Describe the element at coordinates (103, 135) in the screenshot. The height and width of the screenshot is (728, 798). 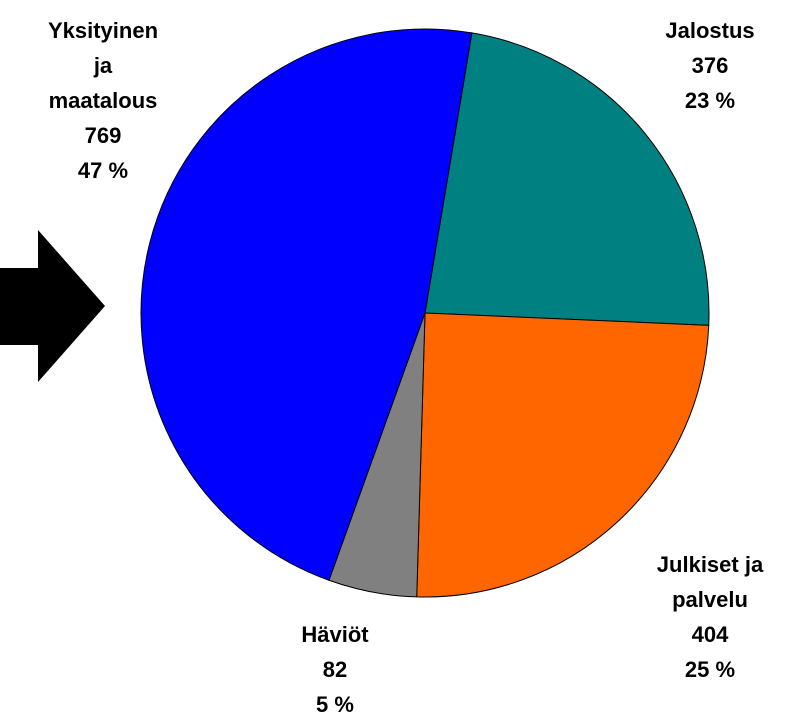
I see `value-label: 769` at that location.